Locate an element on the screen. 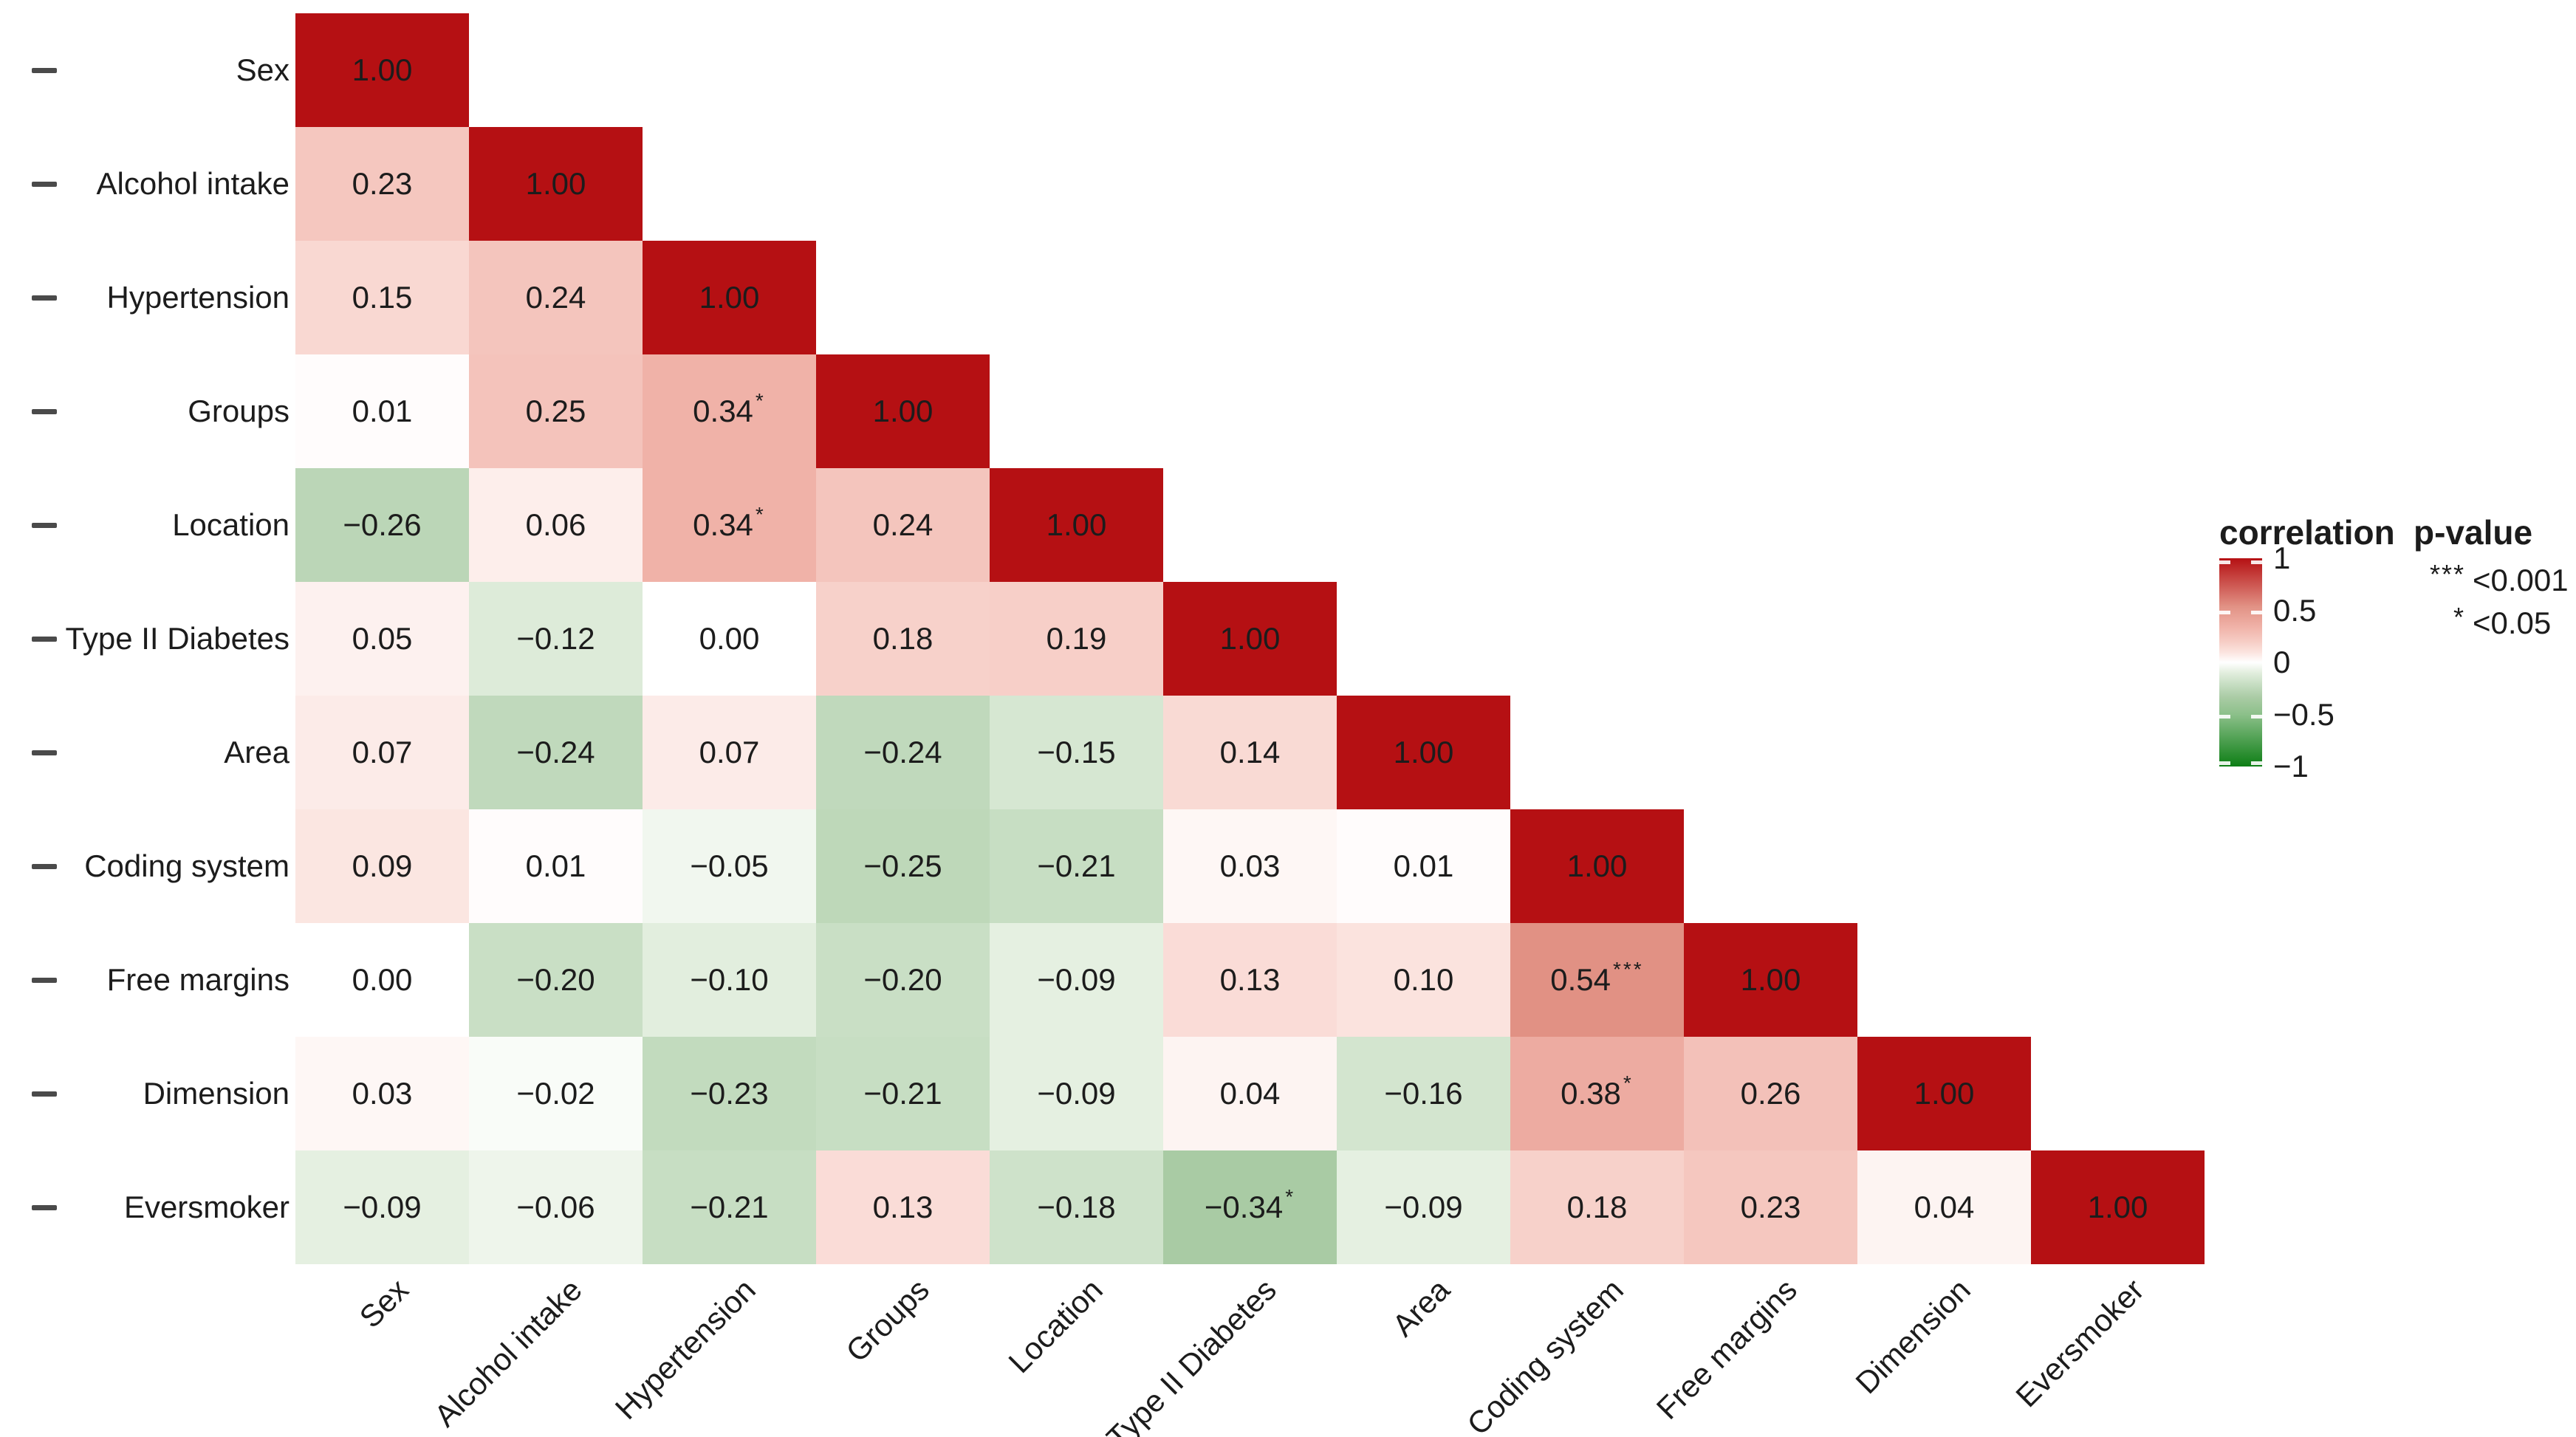 Image resolution: width=2576 pixels, height=1437 pixels. heatmap-cell: 0.10 is located at coordinates (1423, 980).